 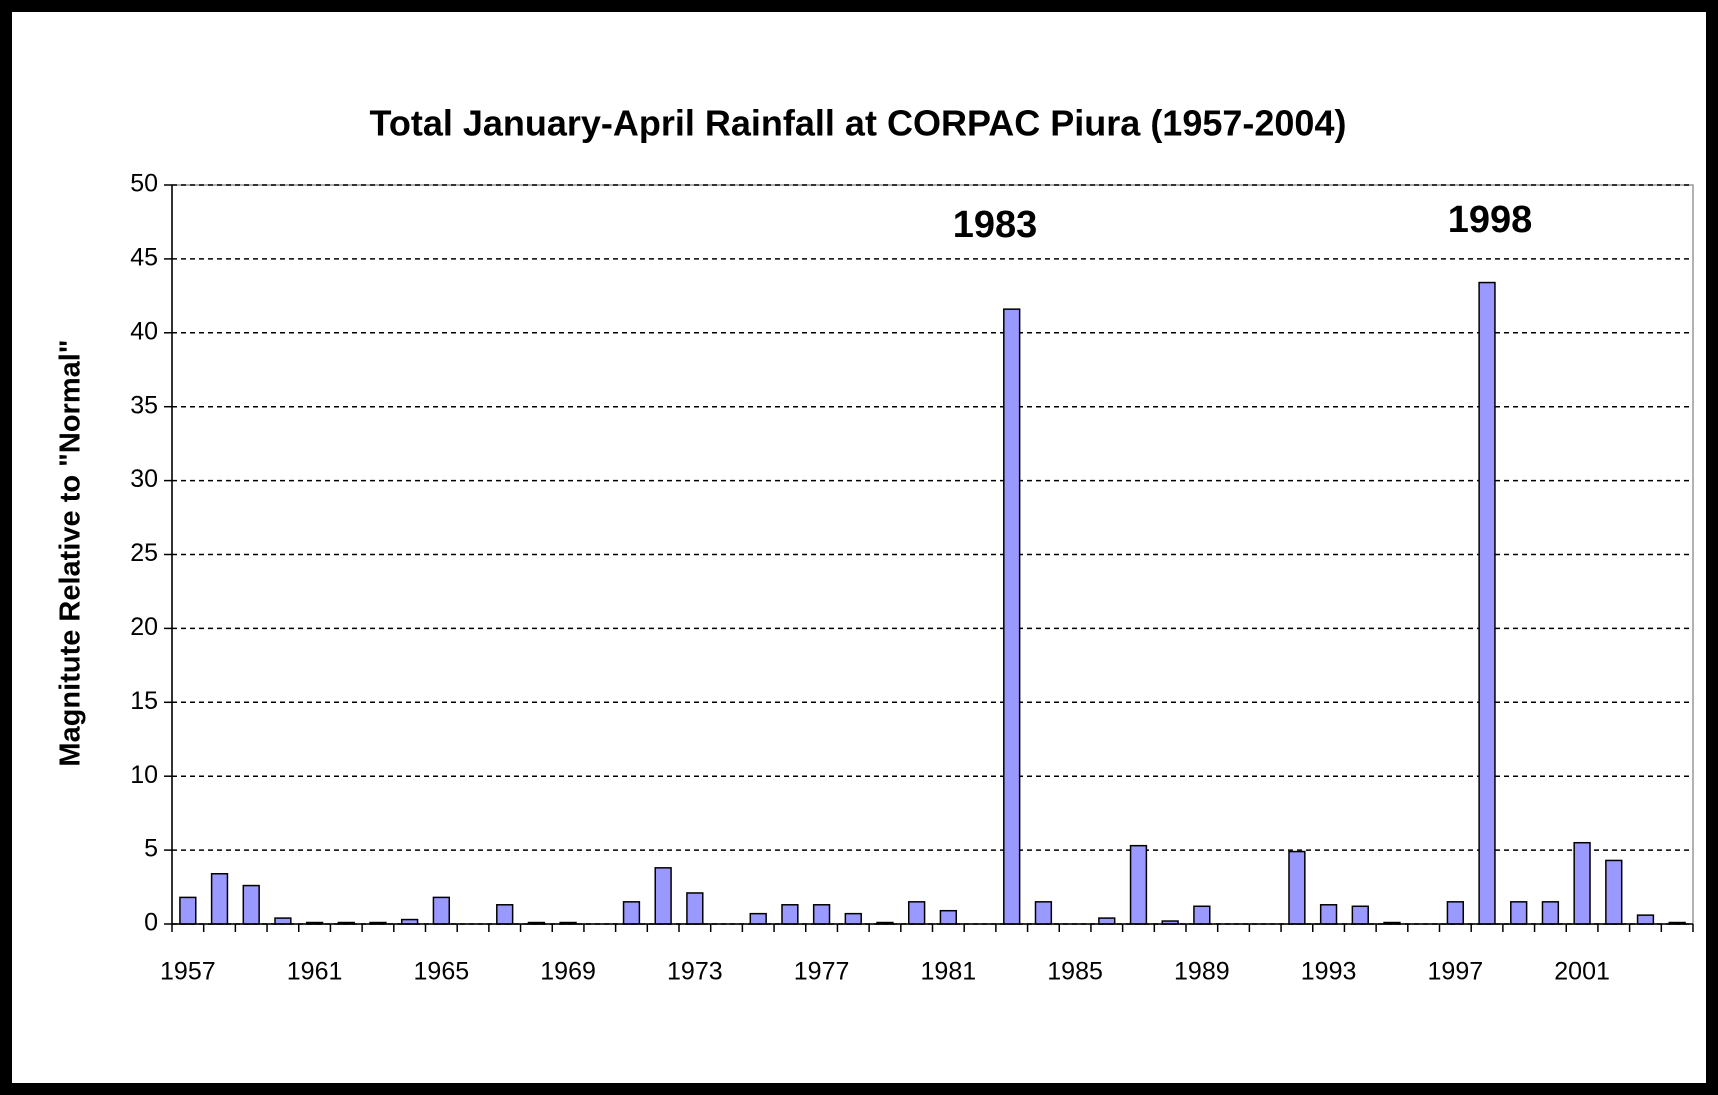 I want to click on y-tick-label: 40, so click(x=144, y=331).